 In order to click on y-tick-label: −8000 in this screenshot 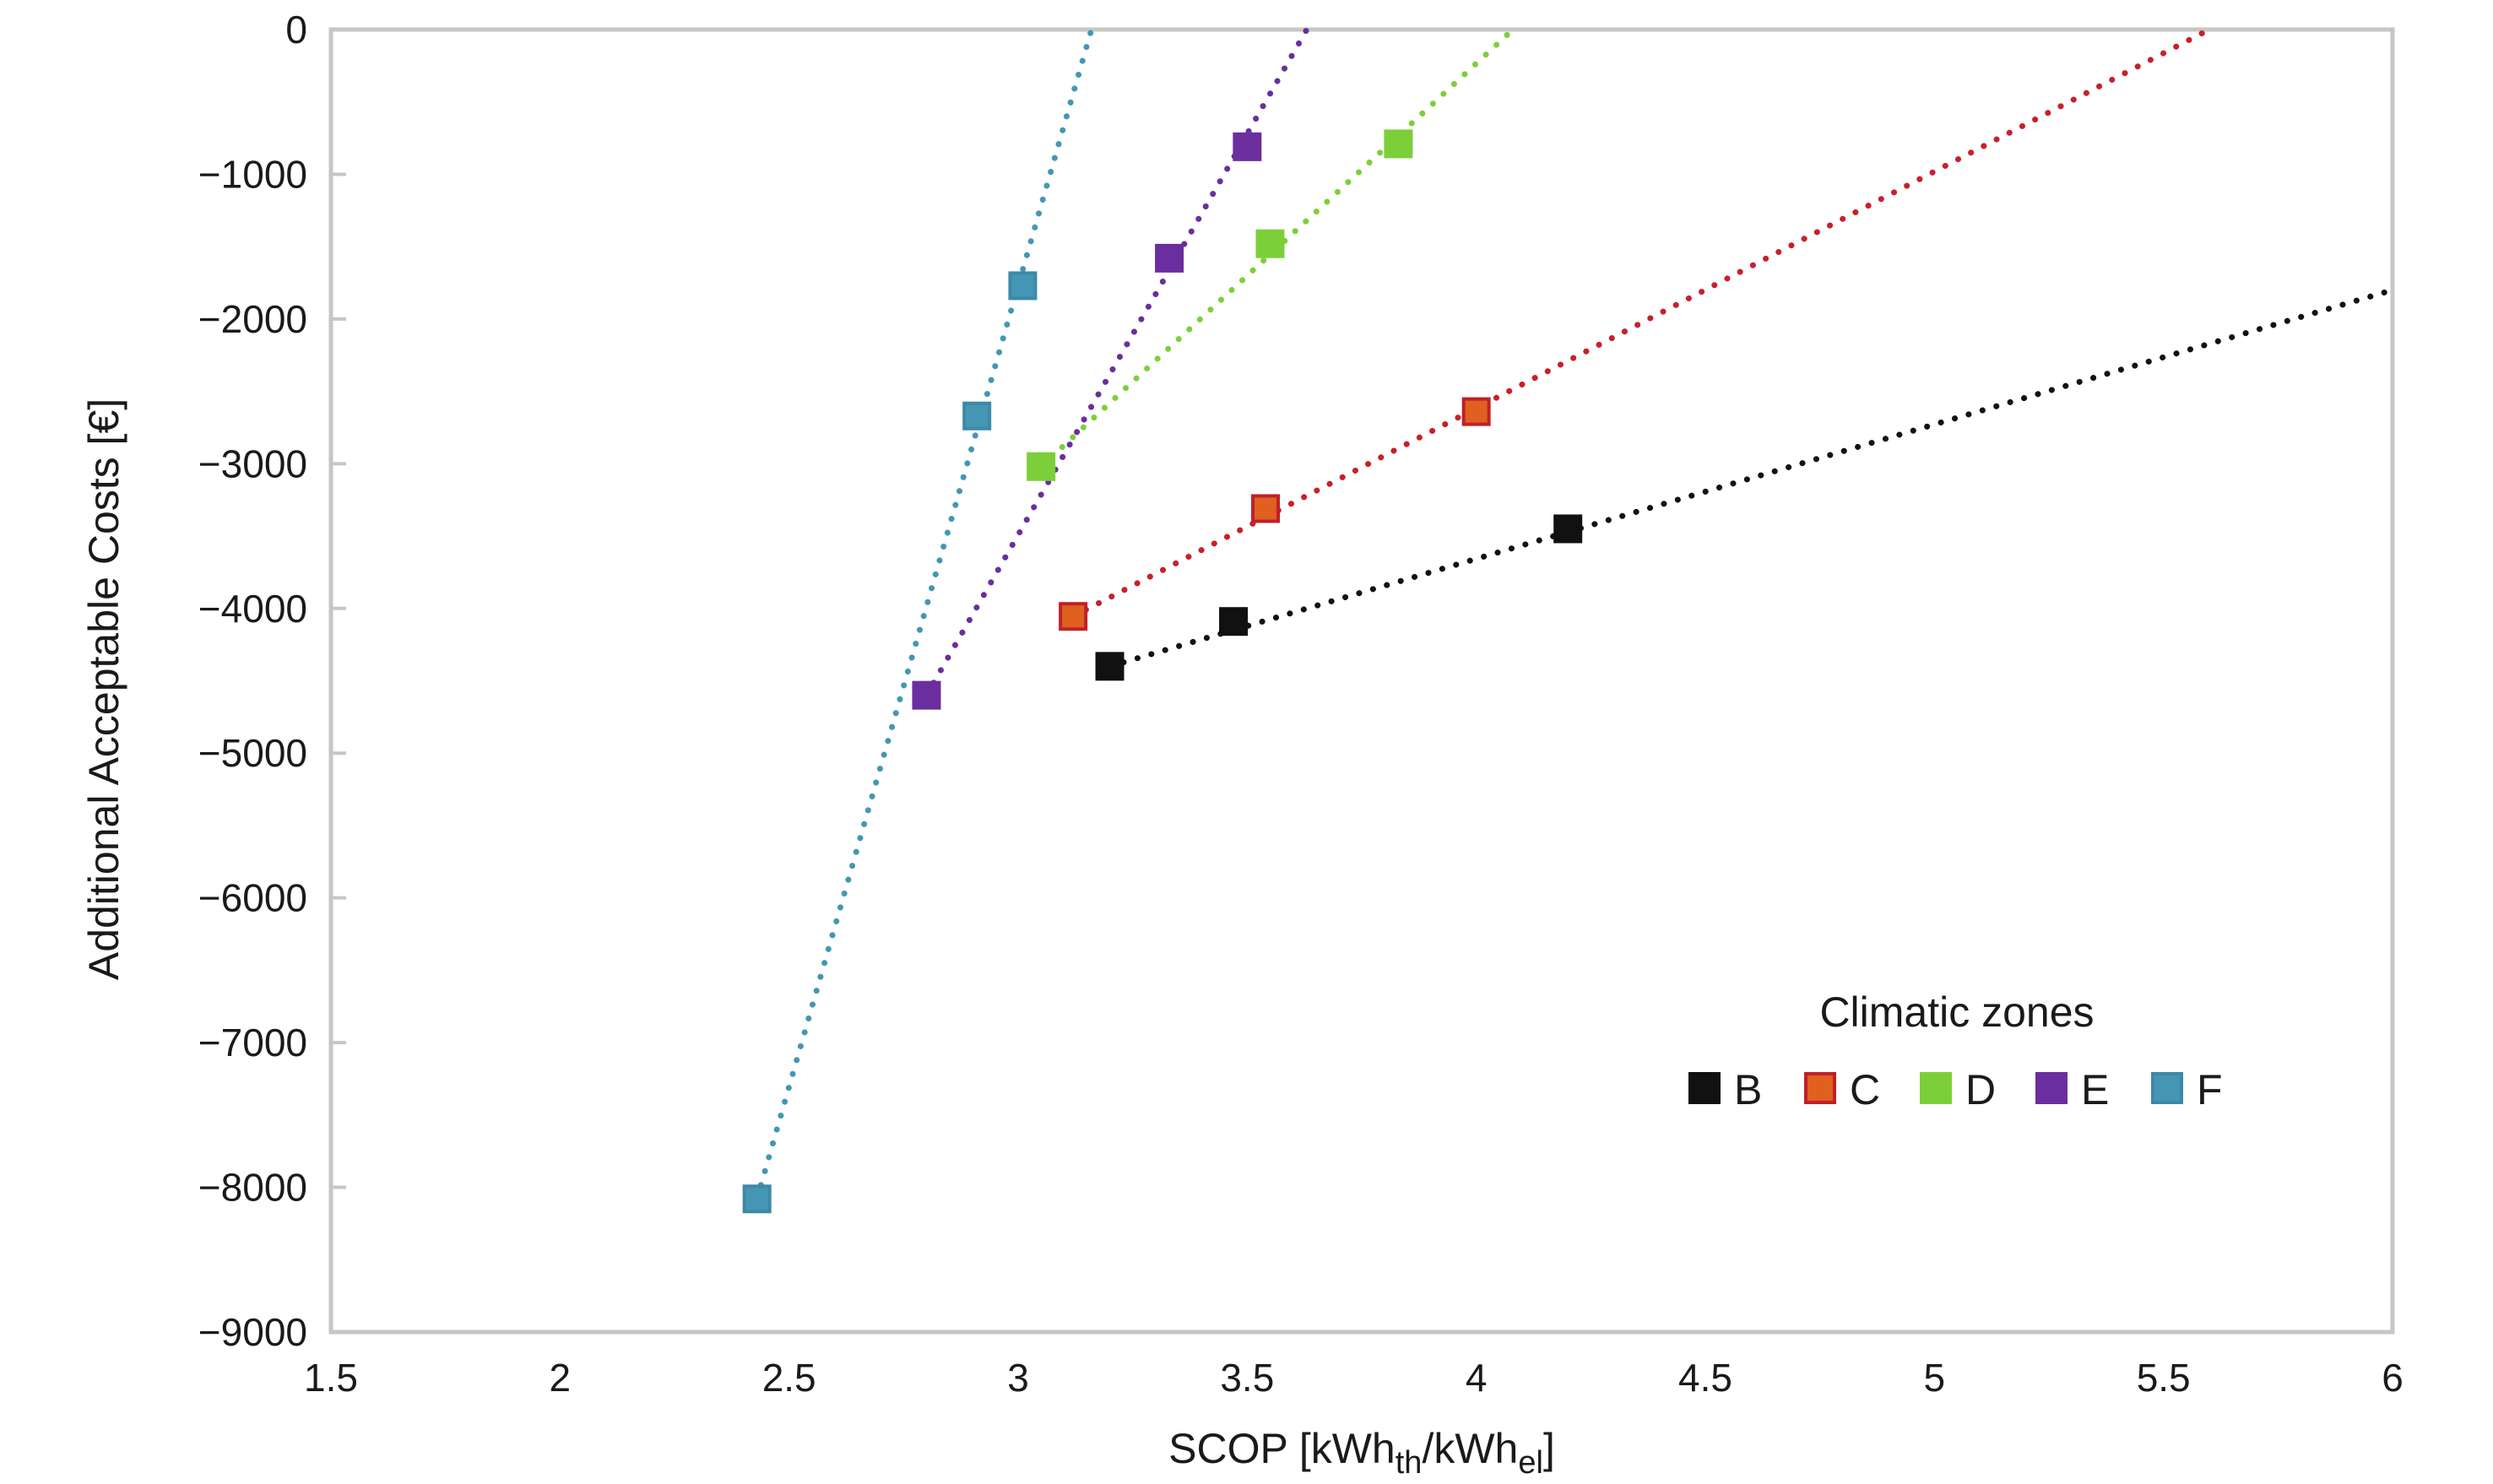, I will do `click(253, 1188)`.